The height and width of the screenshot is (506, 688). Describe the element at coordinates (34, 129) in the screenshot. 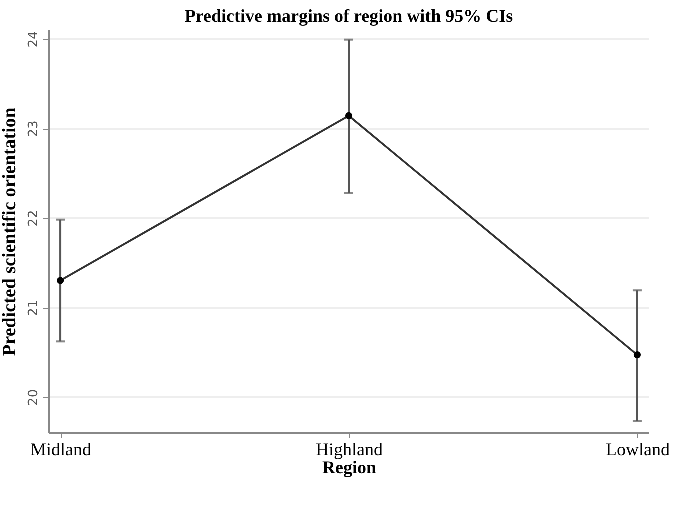

I see `y-tick-label: 23` at that location.